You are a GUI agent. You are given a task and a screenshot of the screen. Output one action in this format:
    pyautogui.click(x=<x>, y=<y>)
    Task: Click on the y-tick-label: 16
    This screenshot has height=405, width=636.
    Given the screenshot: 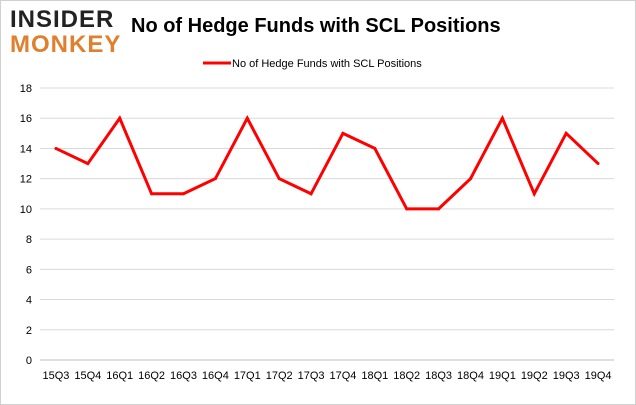 What is the action you would take?
    pyautogui.click(x=26, y=119)
    